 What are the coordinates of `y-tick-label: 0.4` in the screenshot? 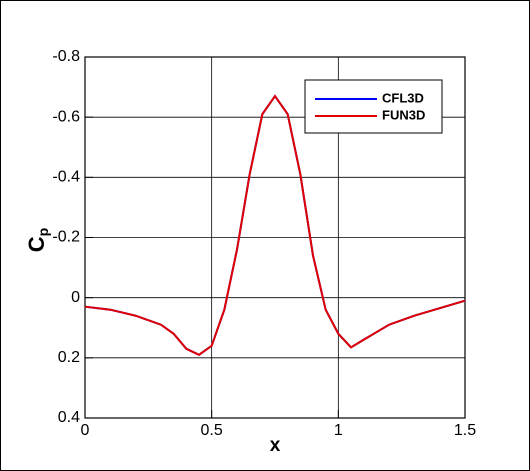 It's located at (69, 417).